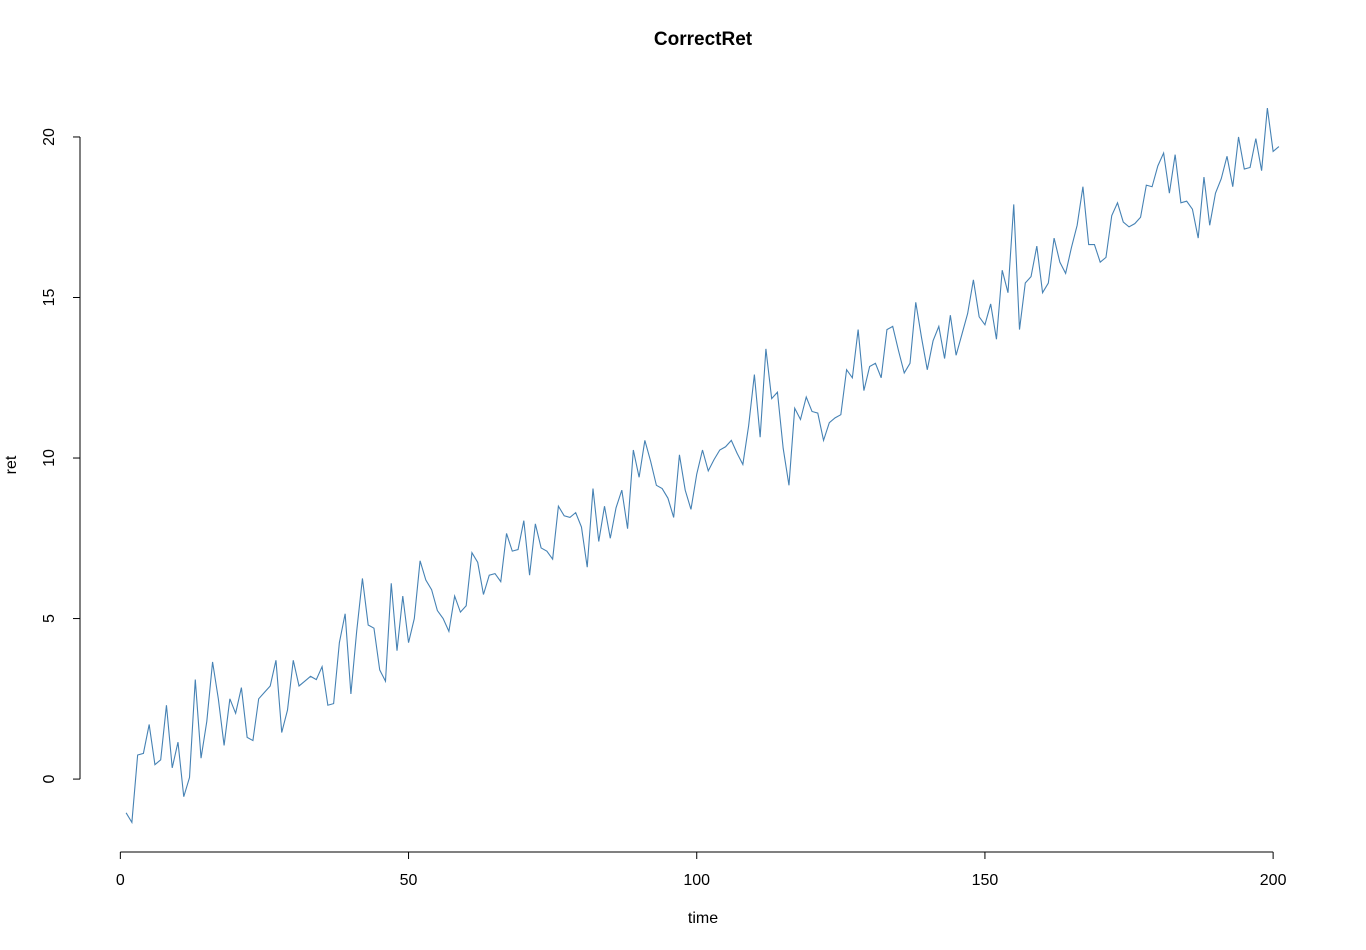  What do you see at coordinates (49, 779) in the screenshot?
I see `y-tick-label: 0` at bounding box center [49, 779].